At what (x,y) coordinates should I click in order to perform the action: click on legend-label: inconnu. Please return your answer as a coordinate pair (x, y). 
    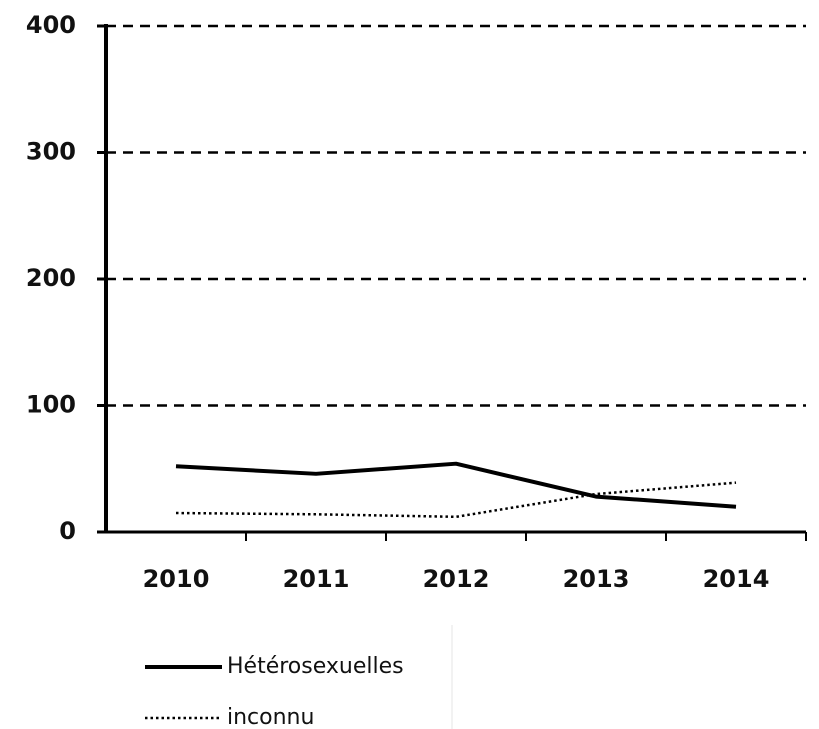
    Looking at the image, I should click on (270, 717).